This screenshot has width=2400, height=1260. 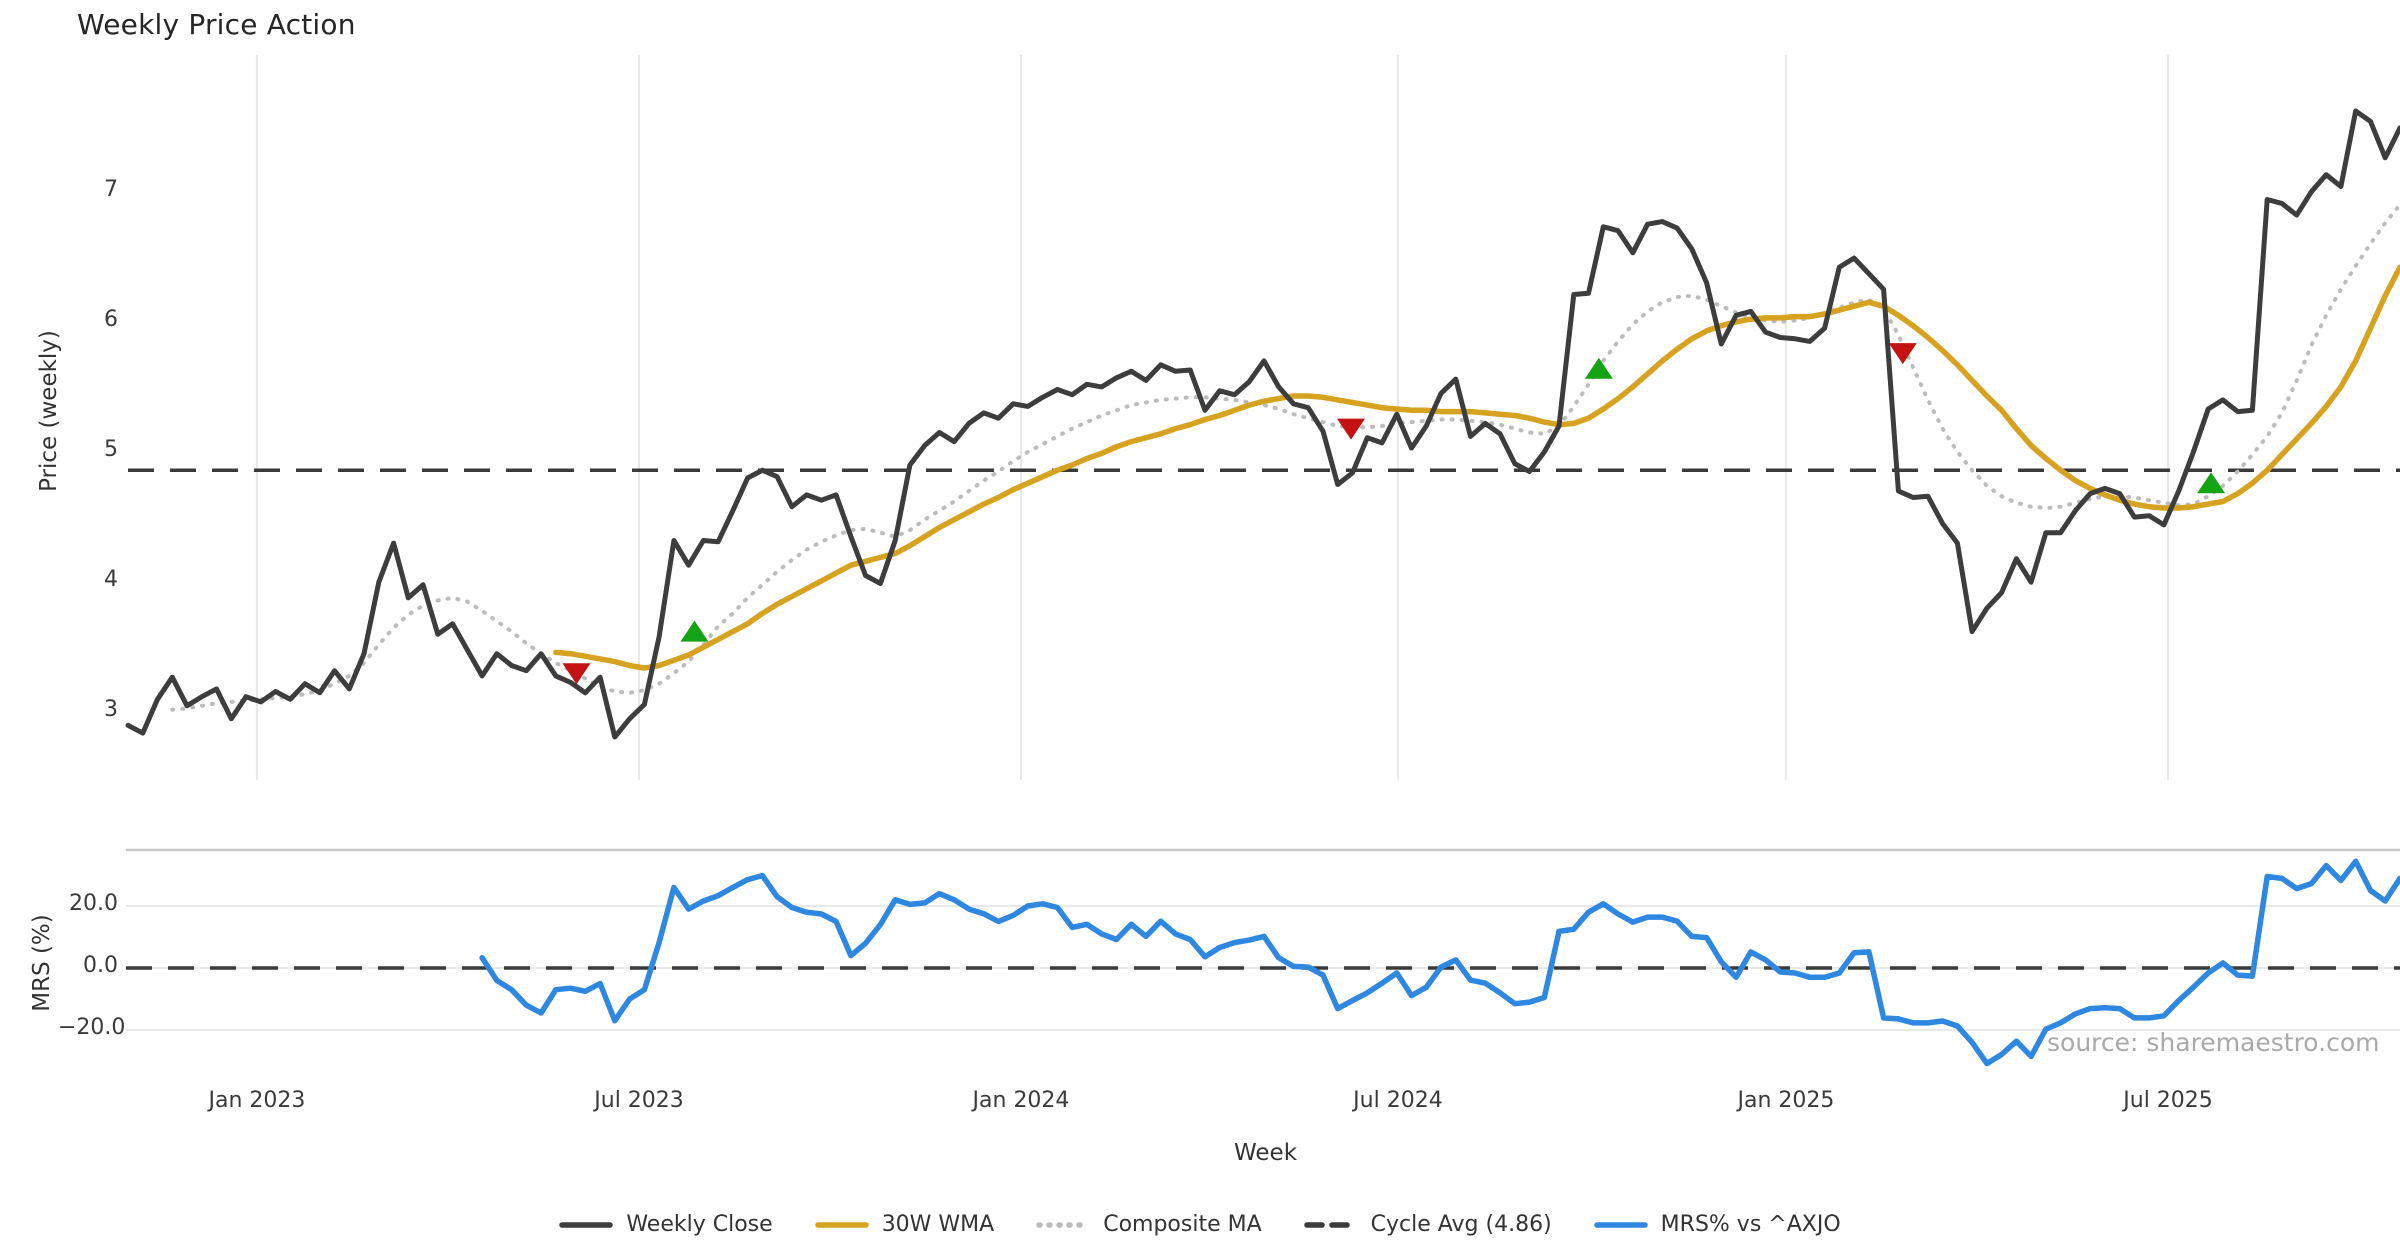 I want to click on x-tick-label: Jul 2023, so click(x=639, y=1100).